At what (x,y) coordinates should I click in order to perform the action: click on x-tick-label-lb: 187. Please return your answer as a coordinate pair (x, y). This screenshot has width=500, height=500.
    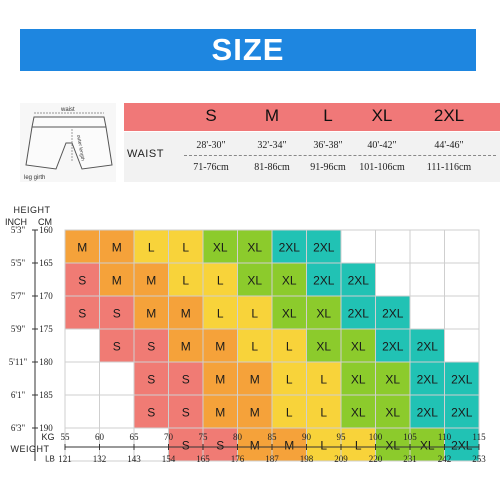
    Looking at the image, I should click on (272, 459).